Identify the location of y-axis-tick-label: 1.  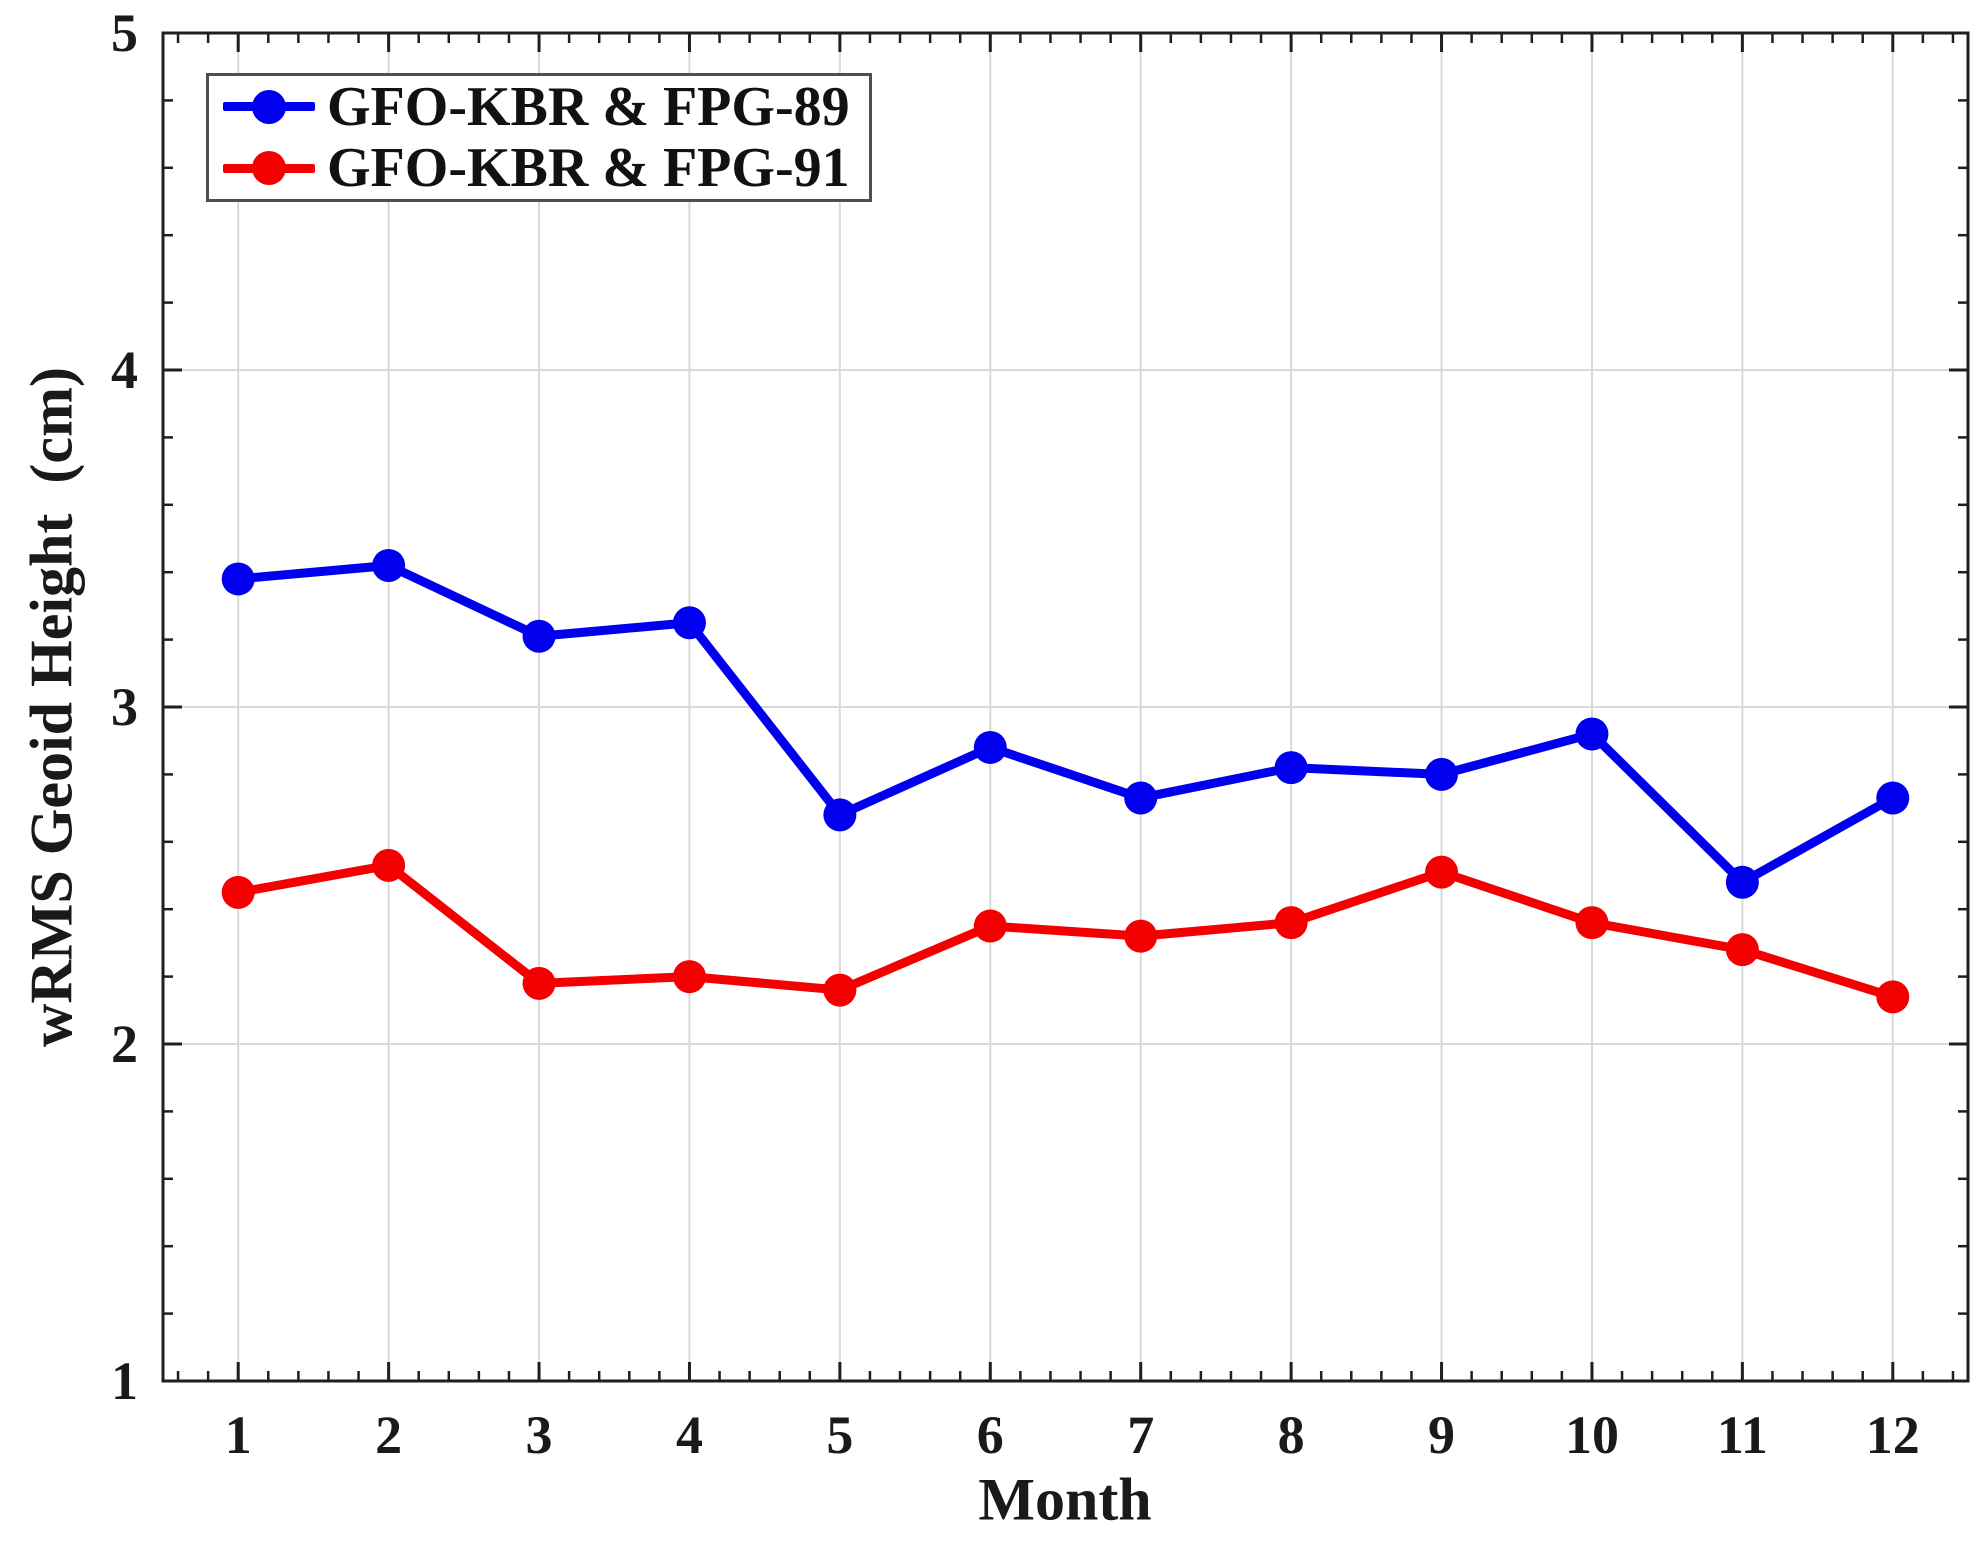
(124, 1381).